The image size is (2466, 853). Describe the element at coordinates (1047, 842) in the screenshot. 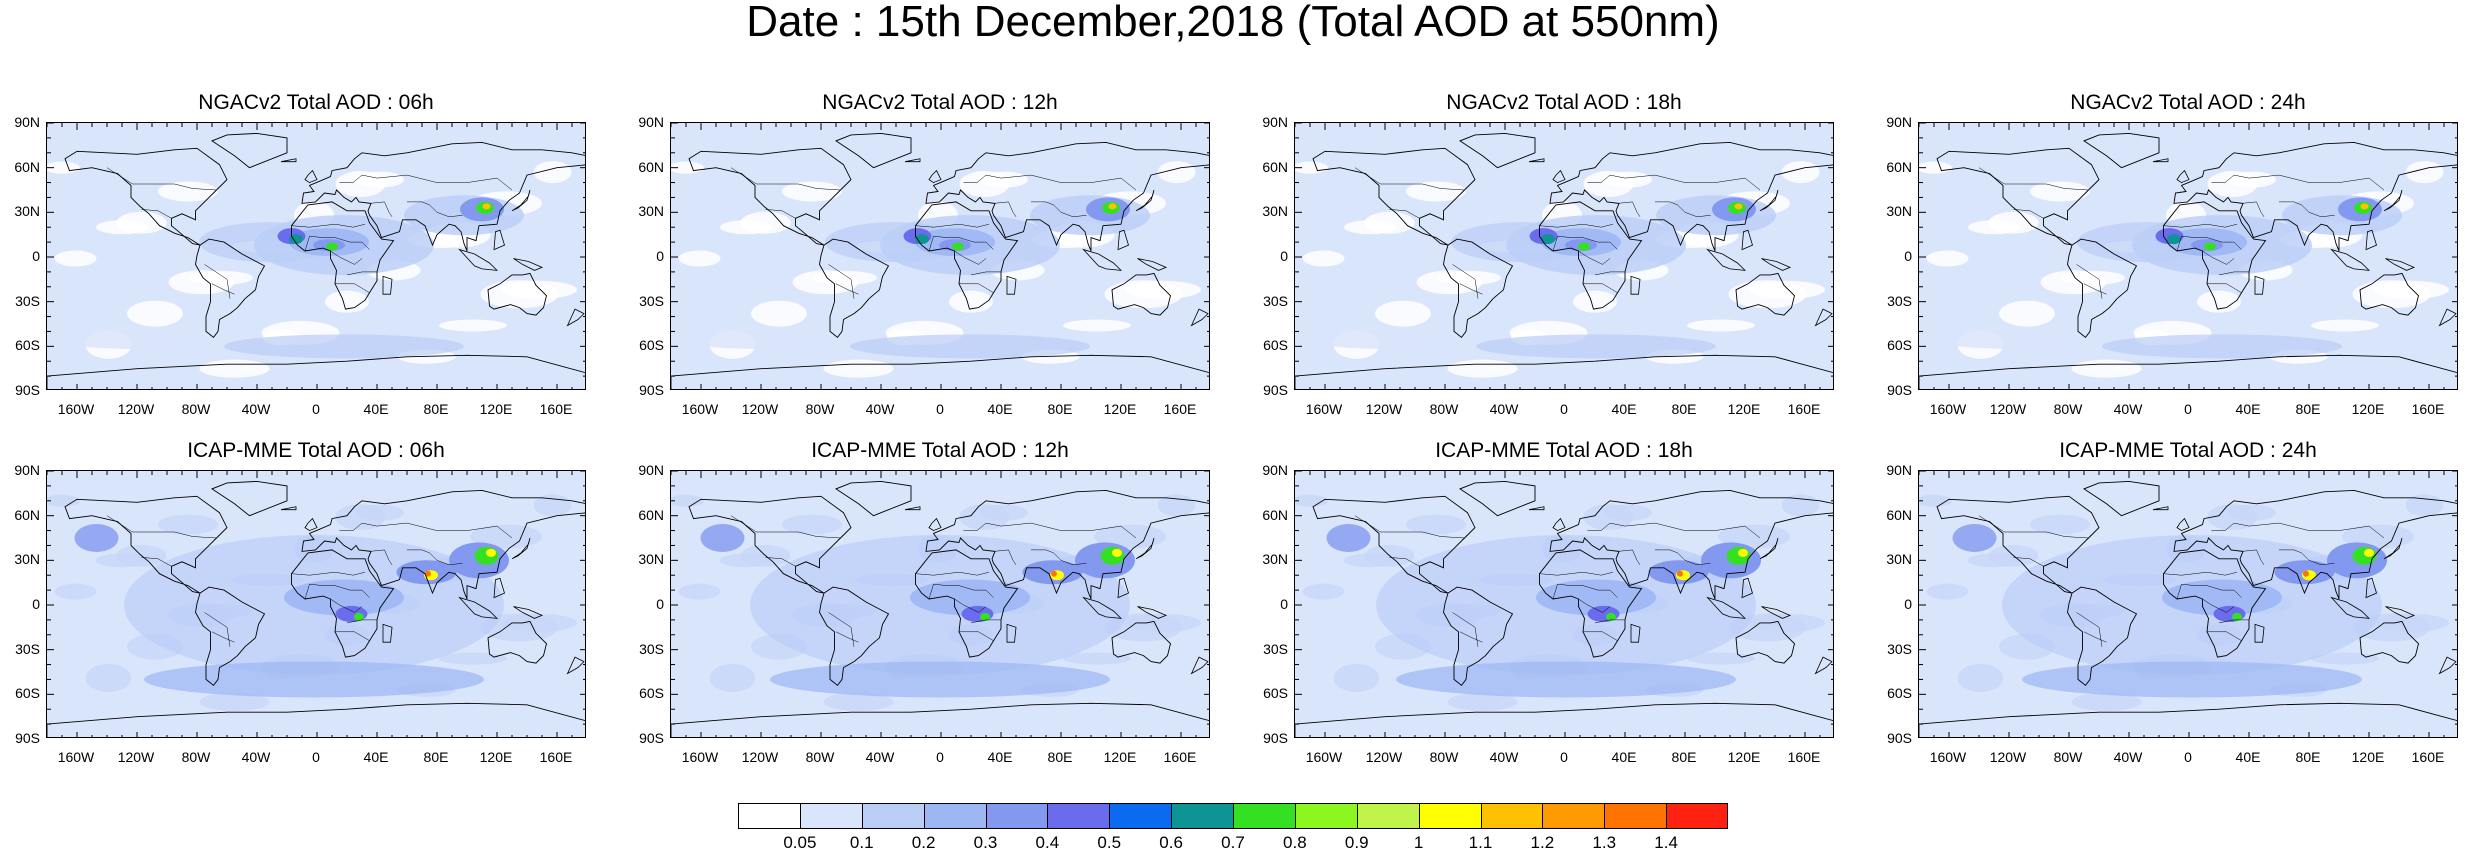

I see `colorbar-label: 0.4` at that location.